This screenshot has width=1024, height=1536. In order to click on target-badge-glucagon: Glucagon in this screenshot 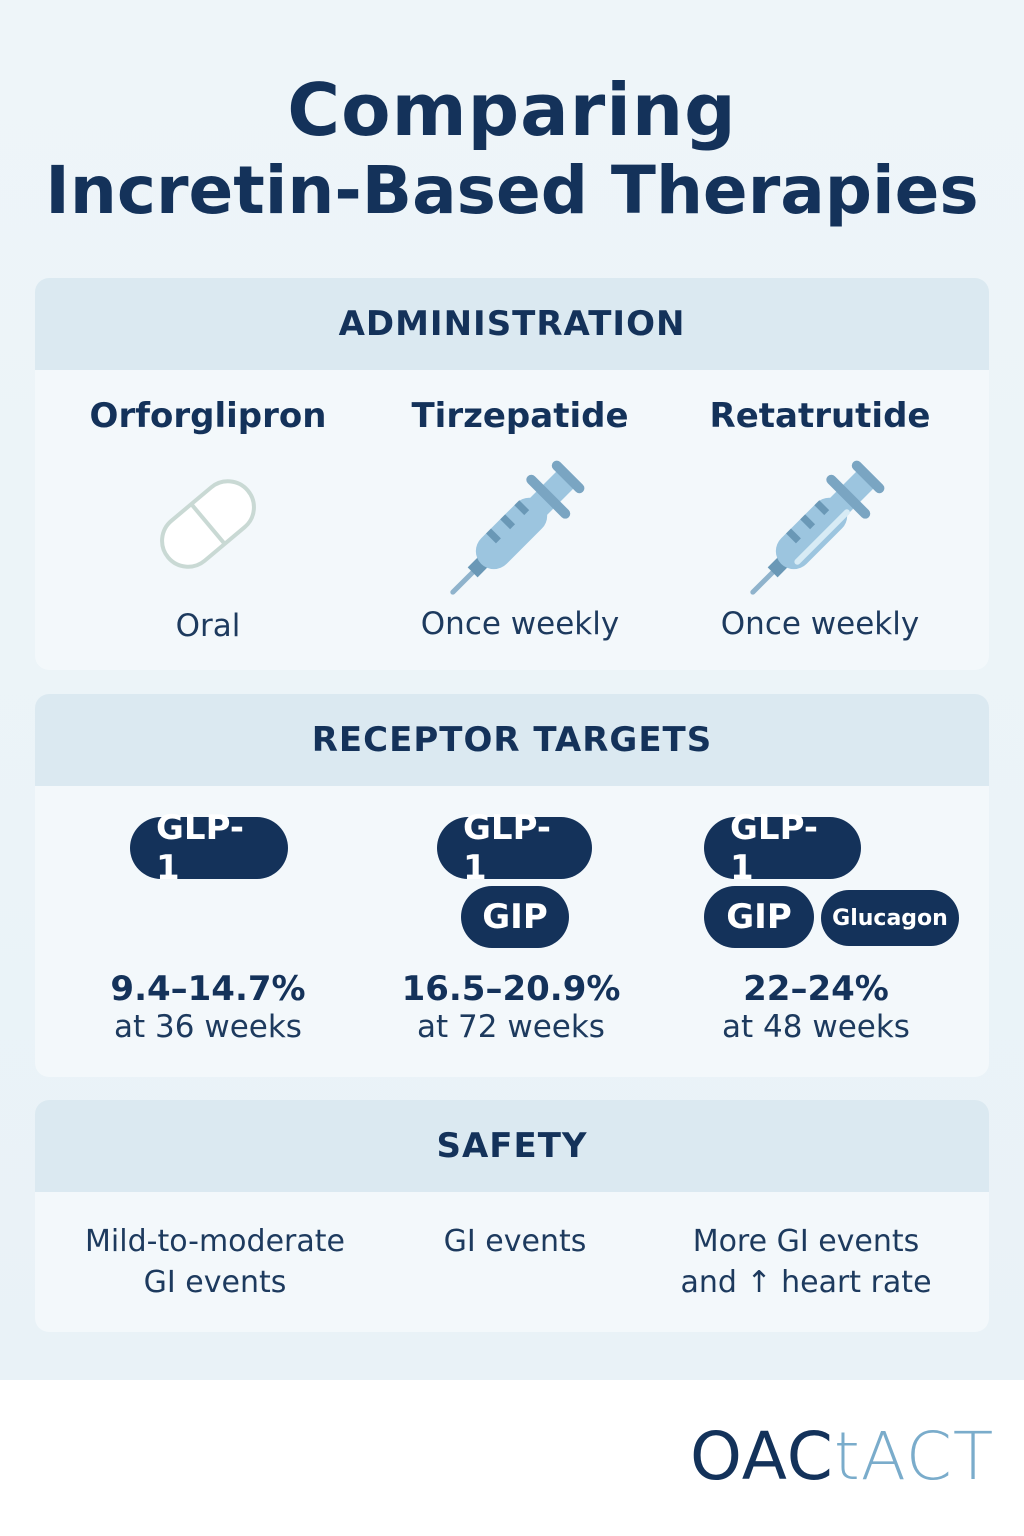, I will do `click(890, 918)`.